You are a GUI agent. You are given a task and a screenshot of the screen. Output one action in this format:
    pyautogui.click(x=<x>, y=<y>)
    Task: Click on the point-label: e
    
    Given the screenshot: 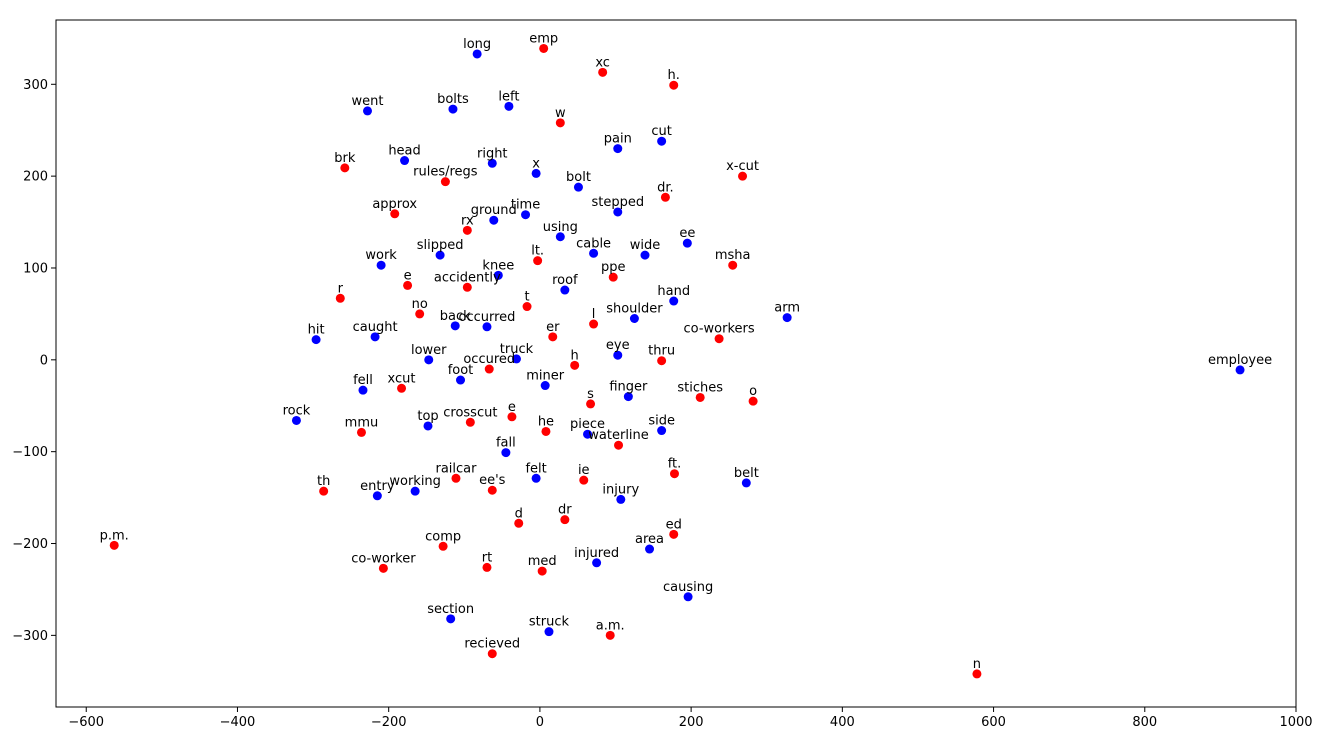 What is the action you would take?
    pyautogui.click(x=408, y=275)
    